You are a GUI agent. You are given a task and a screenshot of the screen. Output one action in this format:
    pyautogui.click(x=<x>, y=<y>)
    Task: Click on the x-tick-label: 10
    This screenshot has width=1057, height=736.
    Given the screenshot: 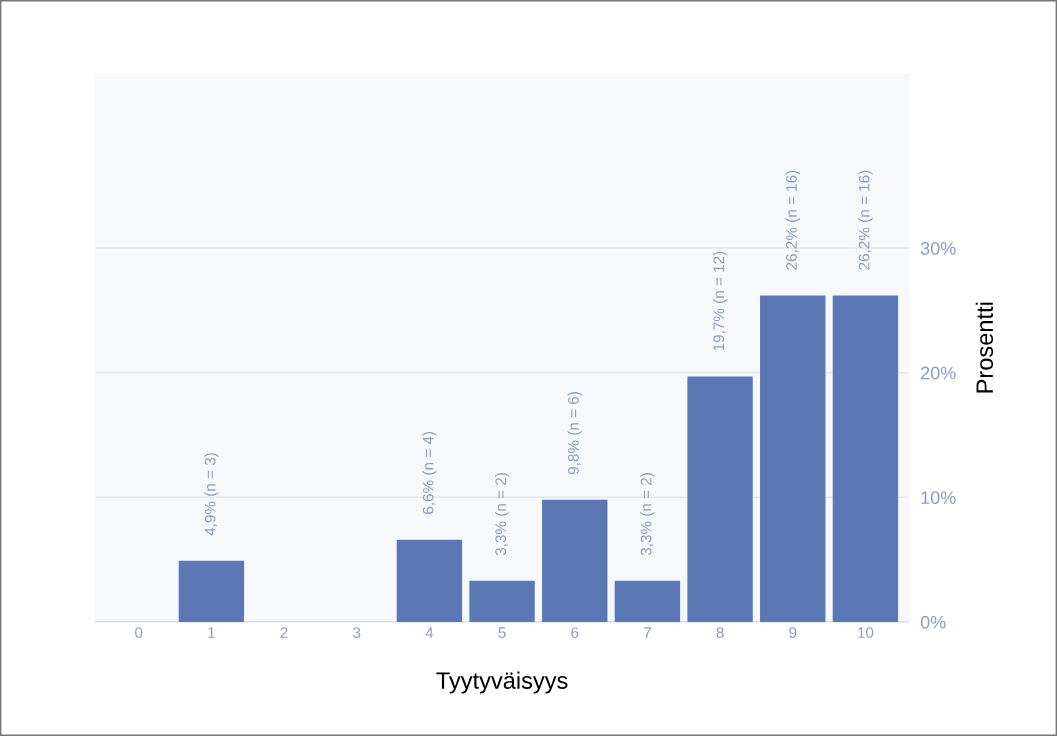 What is the action you would take?
    pyautogui.click(x=866, y=632)
    